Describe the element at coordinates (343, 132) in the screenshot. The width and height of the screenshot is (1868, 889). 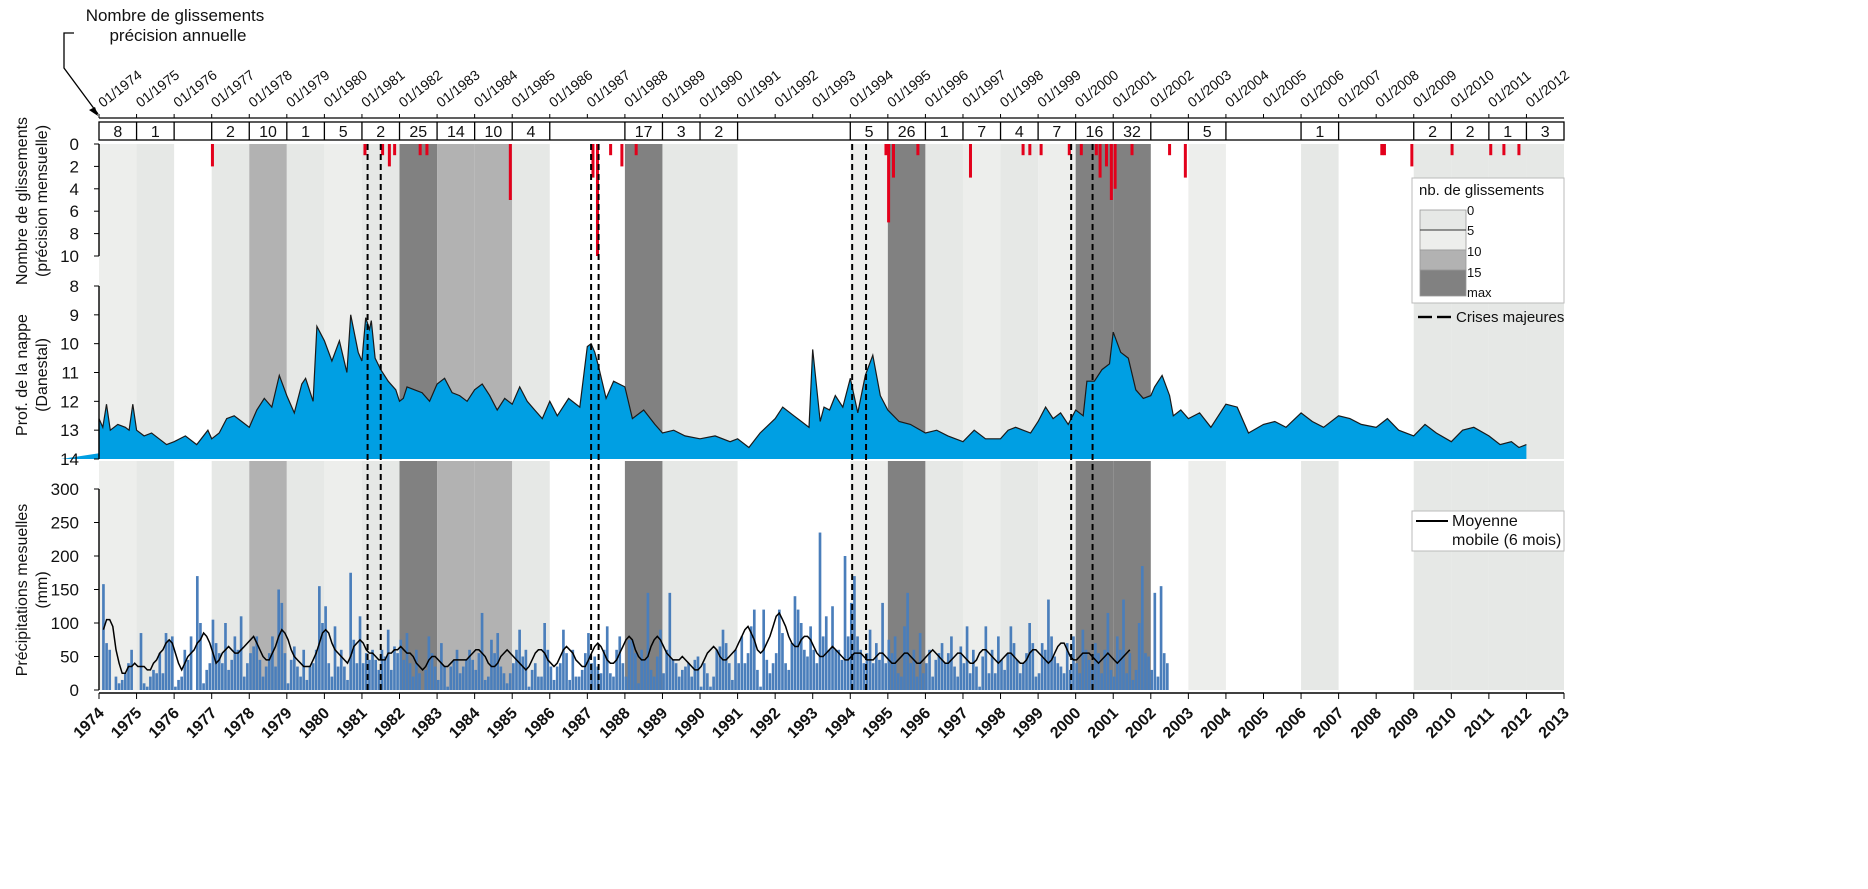
I see `annual-count-value: 5` at that location.